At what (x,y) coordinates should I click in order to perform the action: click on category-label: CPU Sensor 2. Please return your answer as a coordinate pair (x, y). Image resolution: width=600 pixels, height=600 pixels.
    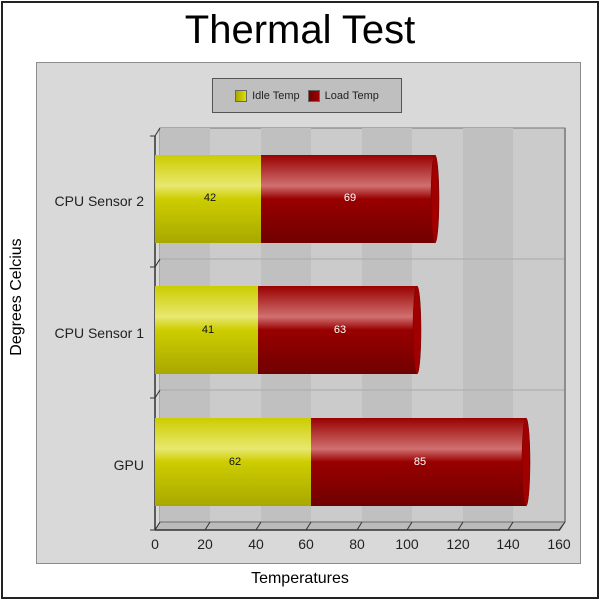
    Looking at the image, I should click on (99, 201).